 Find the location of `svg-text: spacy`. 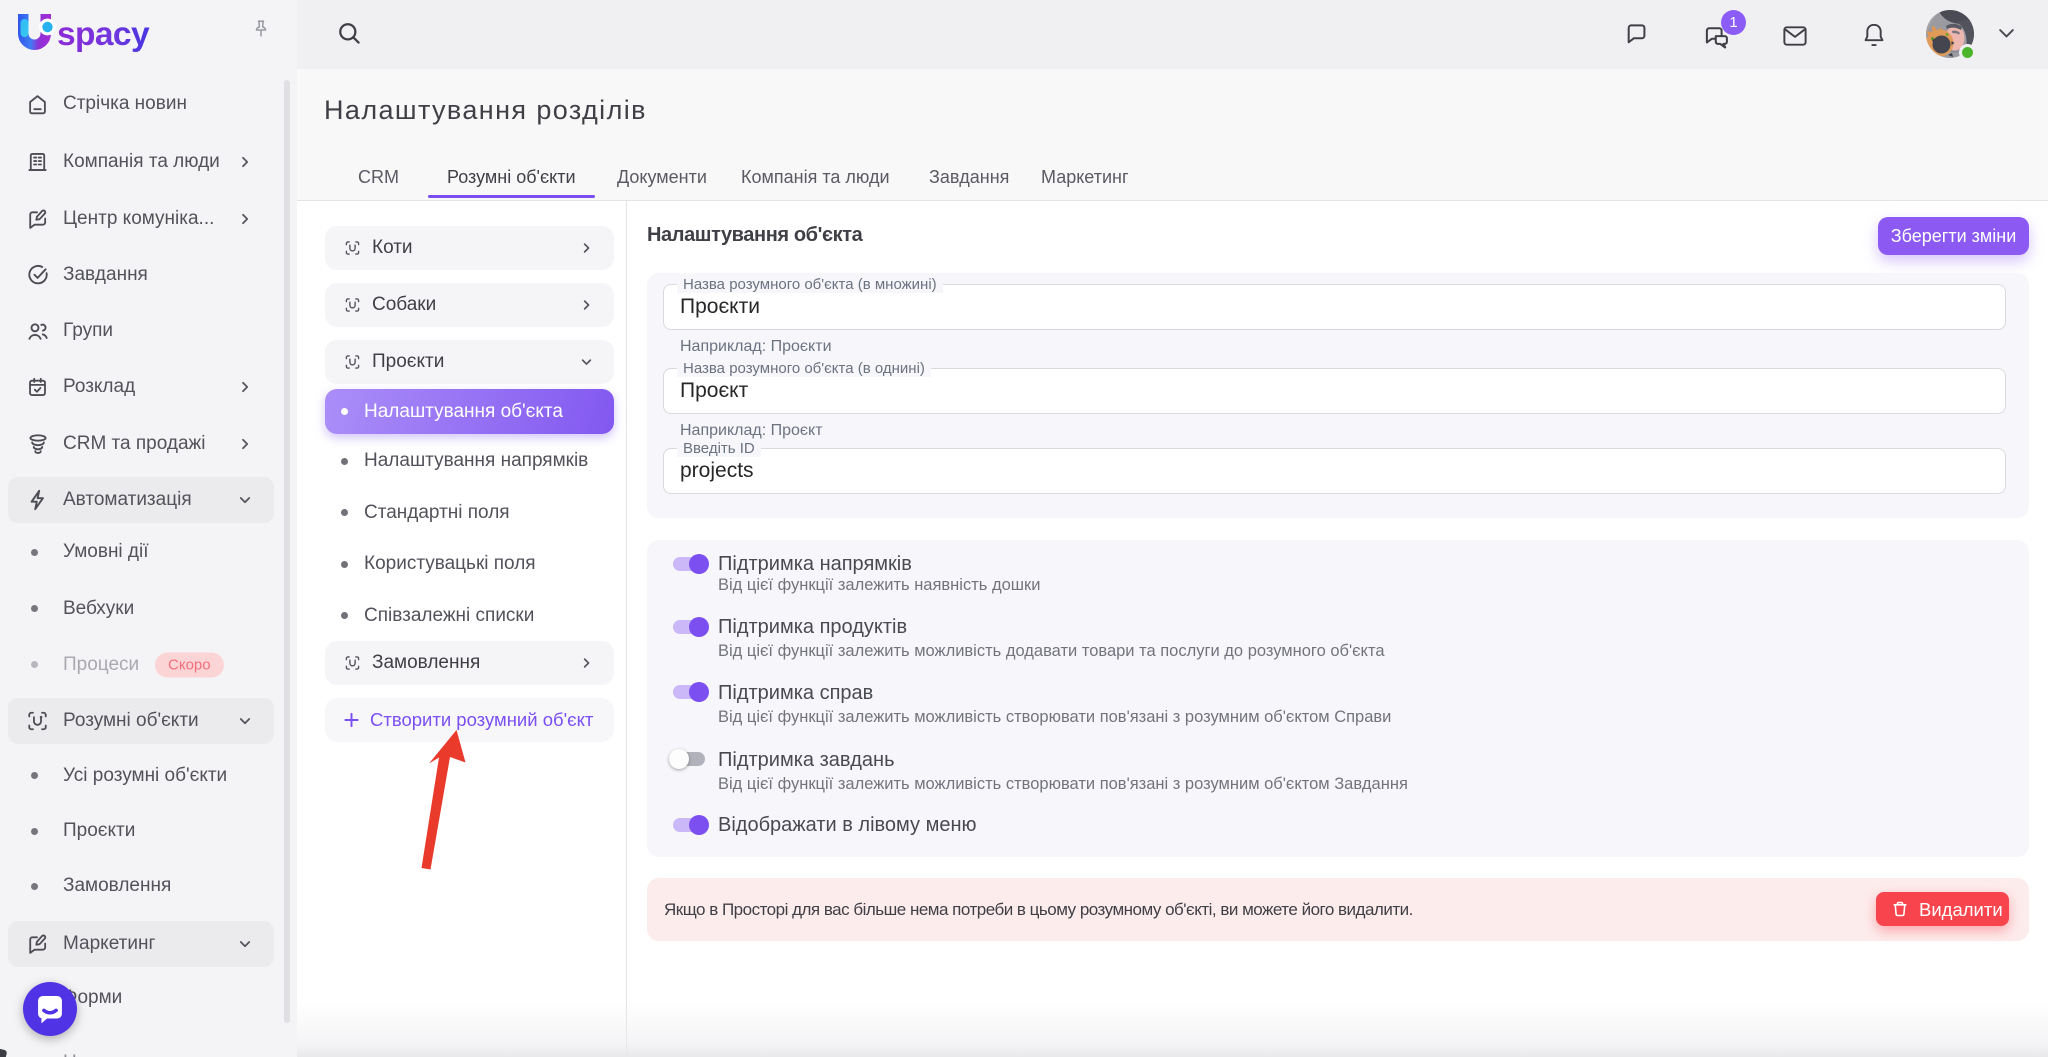

svg-text: spacy is located at coordinates (103, 34).